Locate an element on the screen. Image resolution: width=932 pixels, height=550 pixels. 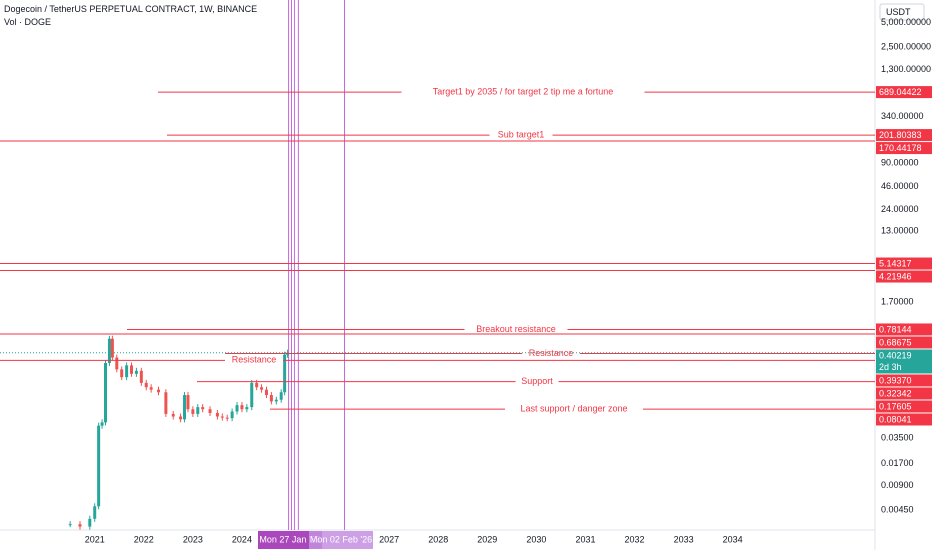
y-tick-label: 5,000.00000 is located at coordinates (906, 22).